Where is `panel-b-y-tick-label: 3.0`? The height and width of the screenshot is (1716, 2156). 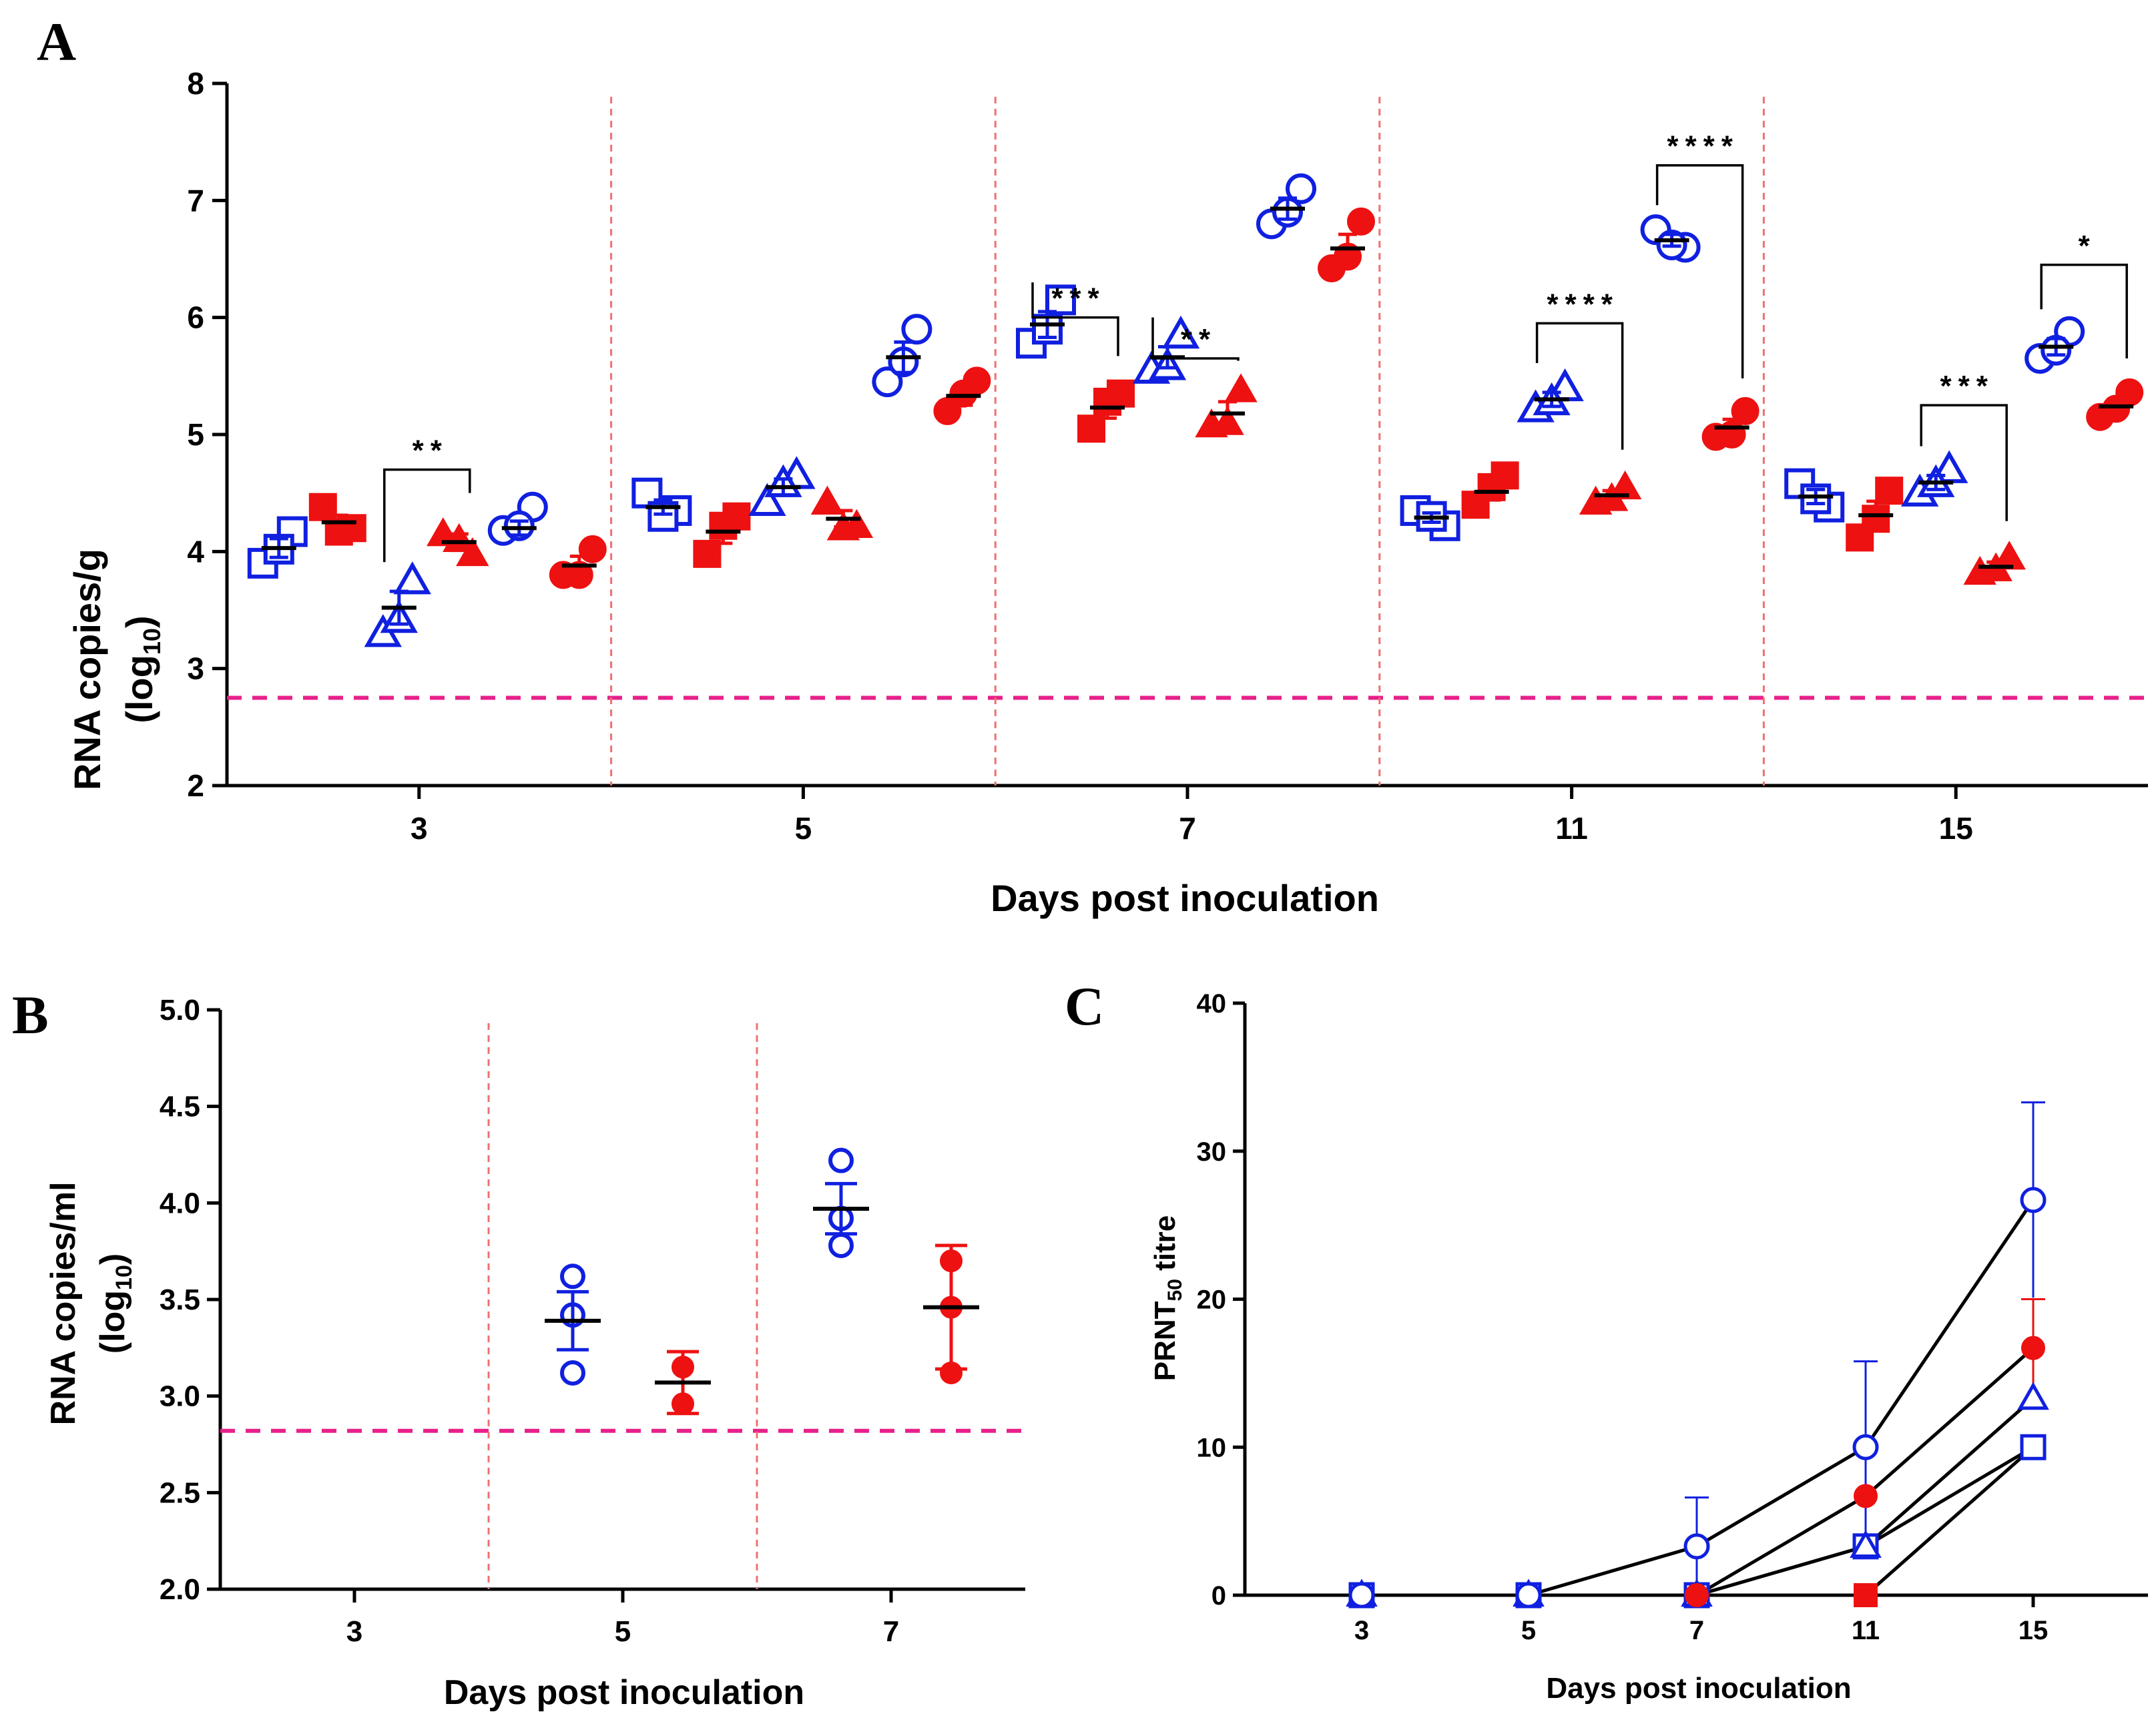 panel-b-y-tick-label: 3.0 is located at coordinates (180, 1397).